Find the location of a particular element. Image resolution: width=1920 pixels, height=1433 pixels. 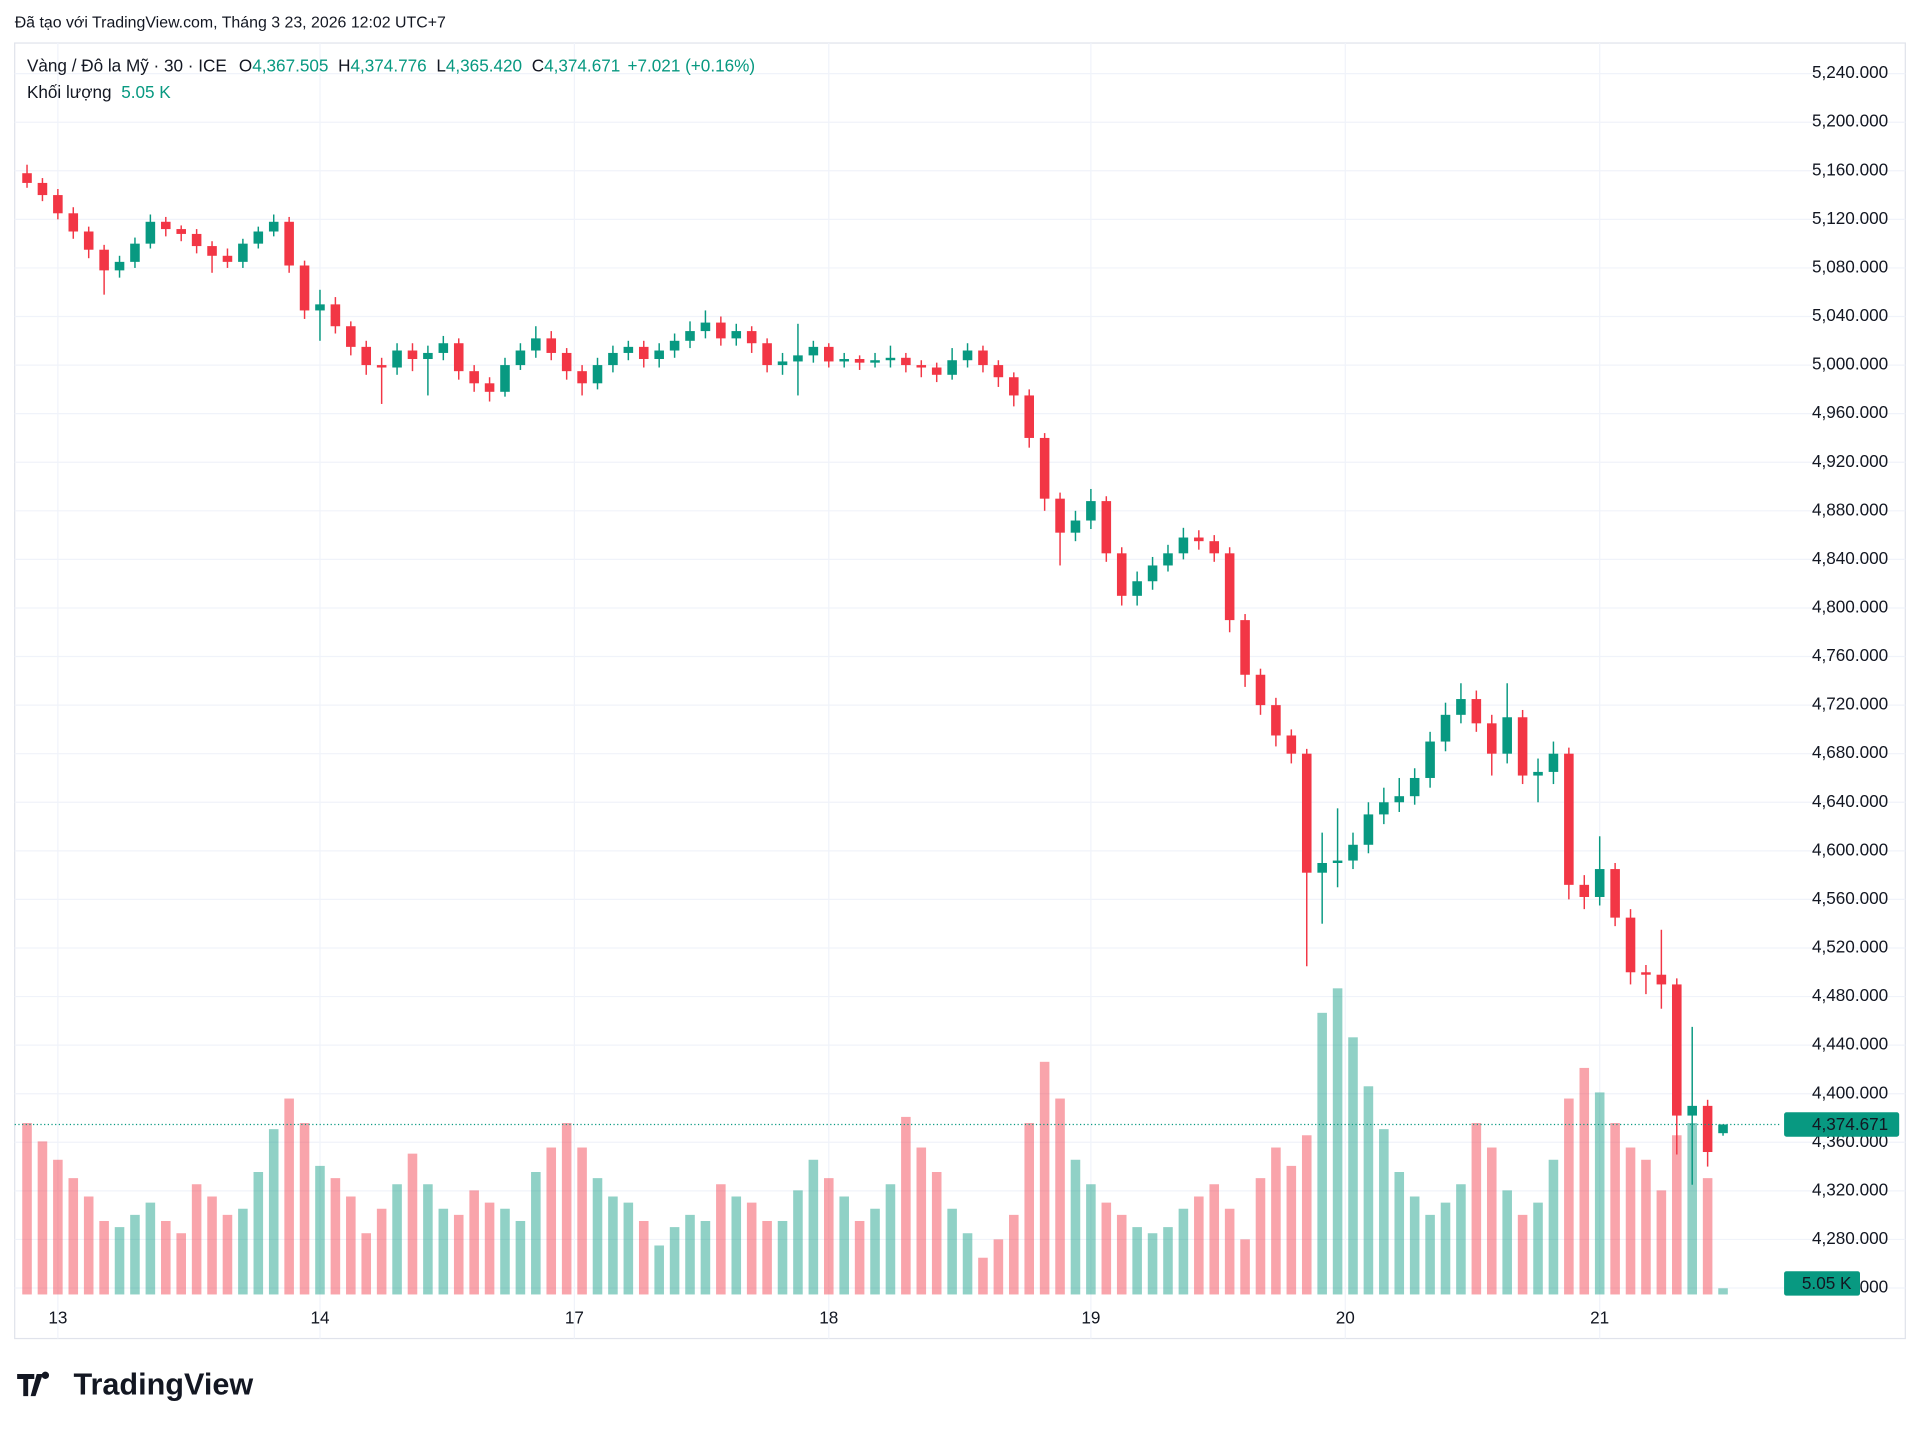

h-label: H is located at coordinates (344, 65).